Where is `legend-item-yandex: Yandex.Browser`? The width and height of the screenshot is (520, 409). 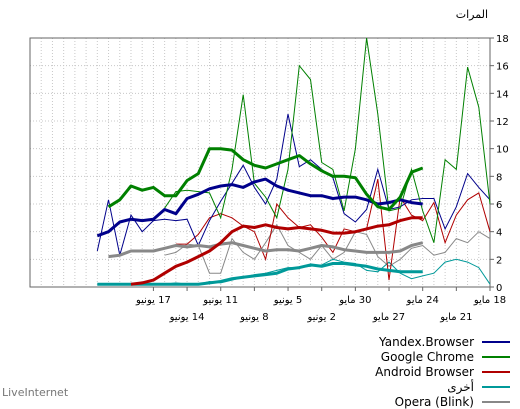
legend-item-yandex: Yandex.Browser is located at coordinates (360, 341).